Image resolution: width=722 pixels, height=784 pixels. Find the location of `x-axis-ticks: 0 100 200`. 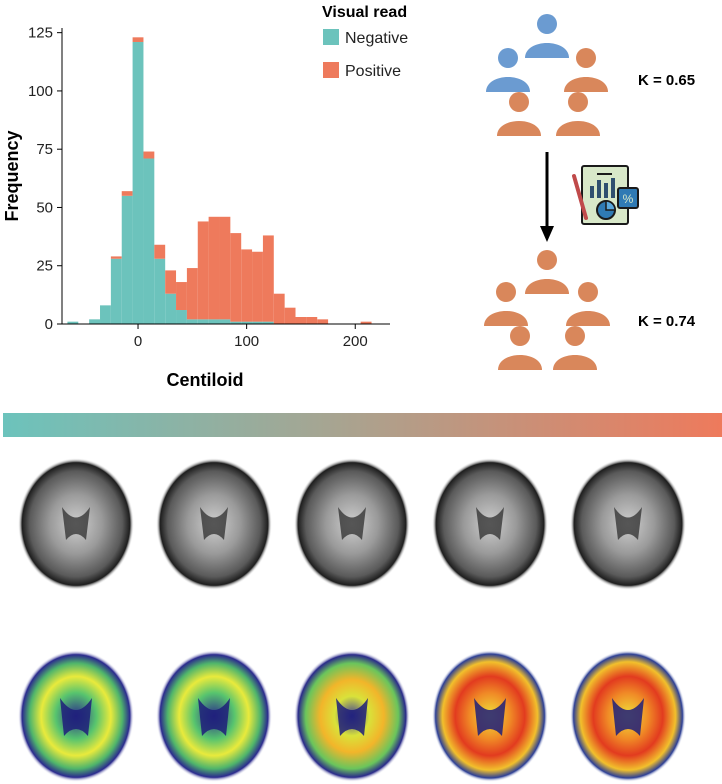

x-axis-ticks: 0 100 200 is located at coordinates (251, 337).